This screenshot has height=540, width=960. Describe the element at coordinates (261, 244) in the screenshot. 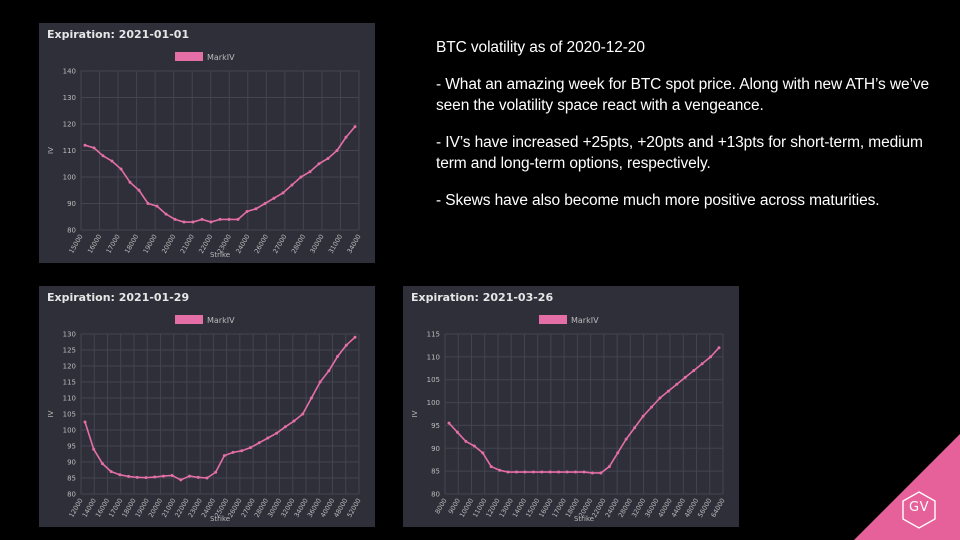

I see `x-tick-label: 26000` at that location.